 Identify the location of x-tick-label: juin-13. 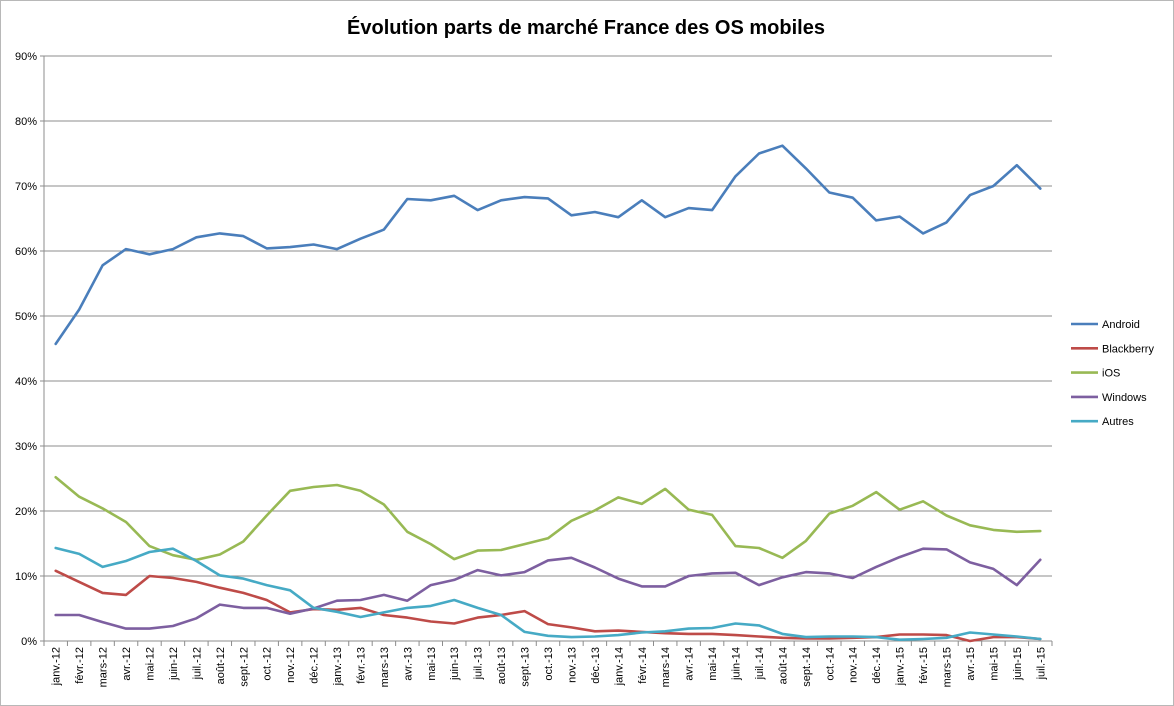
(455, 664).